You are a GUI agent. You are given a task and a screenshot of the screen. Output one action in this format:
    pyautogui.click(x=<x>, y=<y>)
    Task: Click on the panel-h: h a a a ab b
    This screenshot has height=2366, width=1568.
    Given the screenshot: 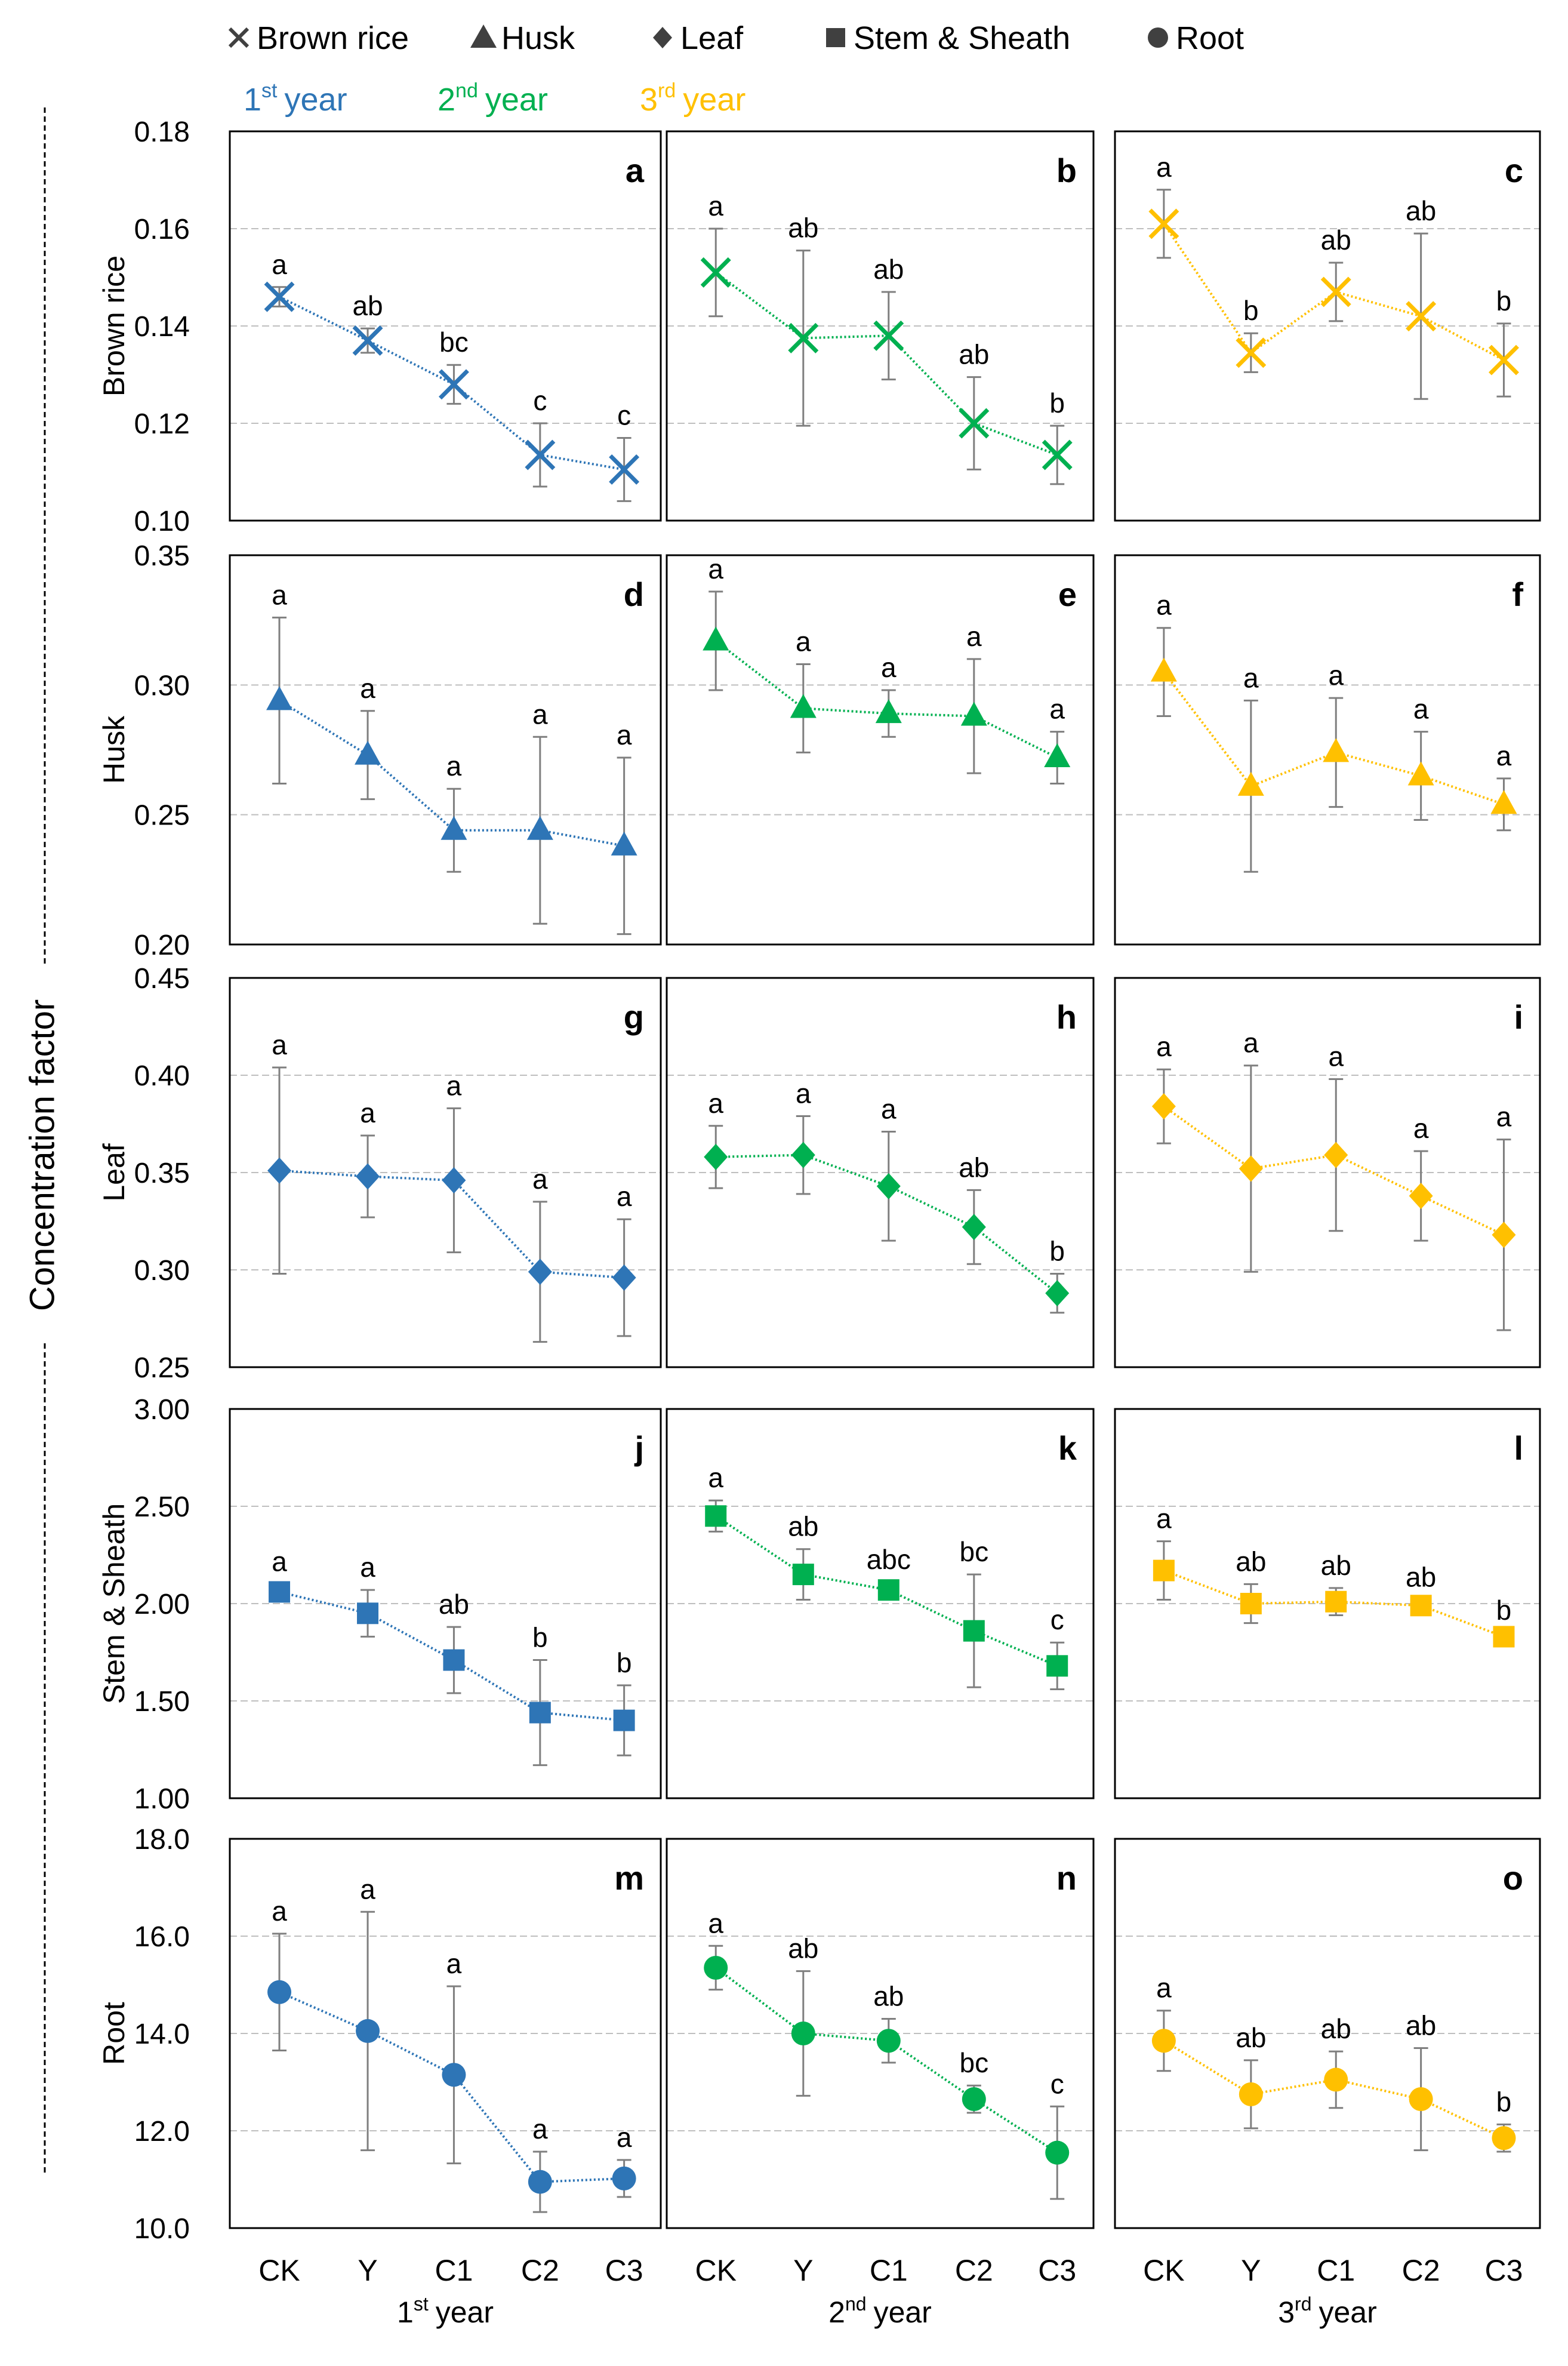 What is the action you would take?
    pyautogui.click(x=880, y=1172)
    